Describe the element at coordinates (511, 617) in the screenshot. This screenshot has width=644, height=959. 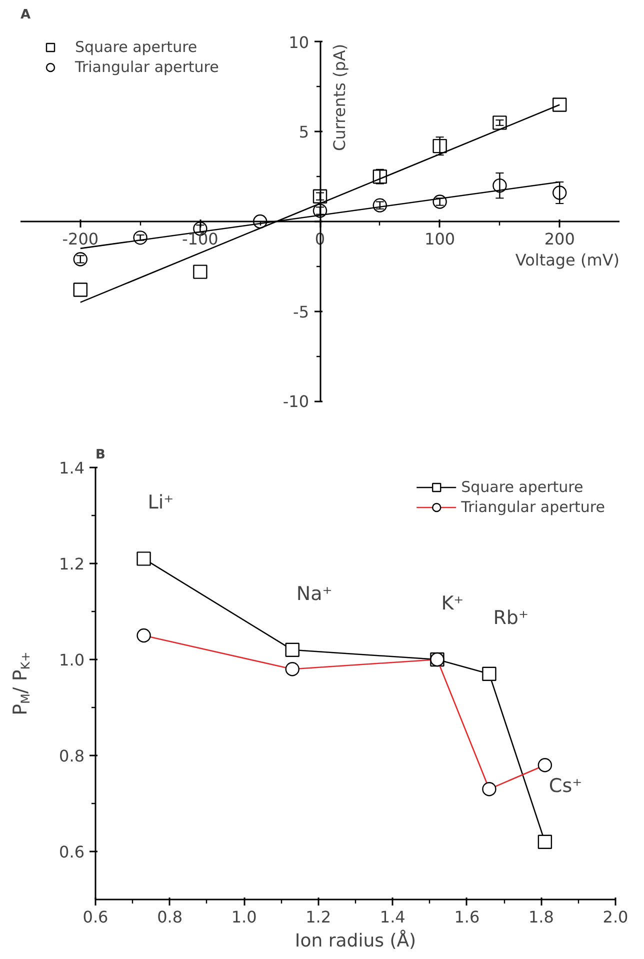
I see `annotation: Rb⁺` at that location.